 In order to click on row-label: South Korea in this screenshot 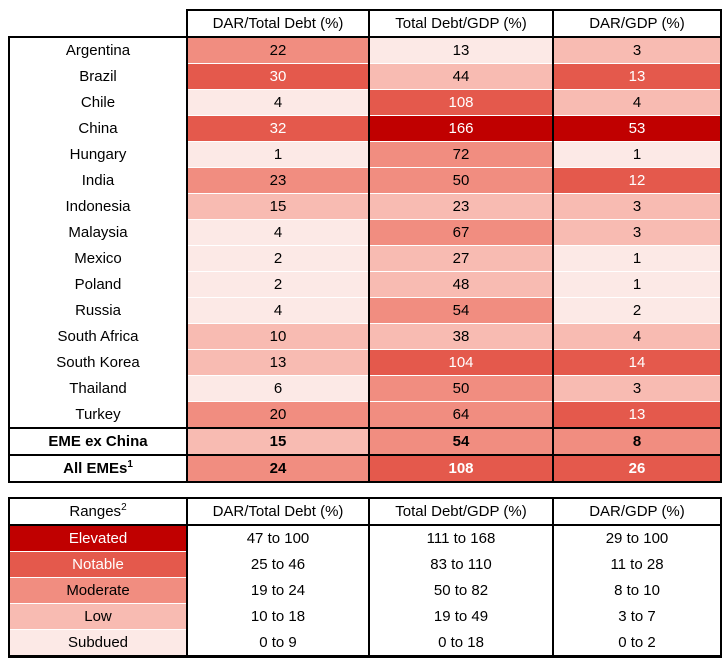, I will do `click(98, 362)`.